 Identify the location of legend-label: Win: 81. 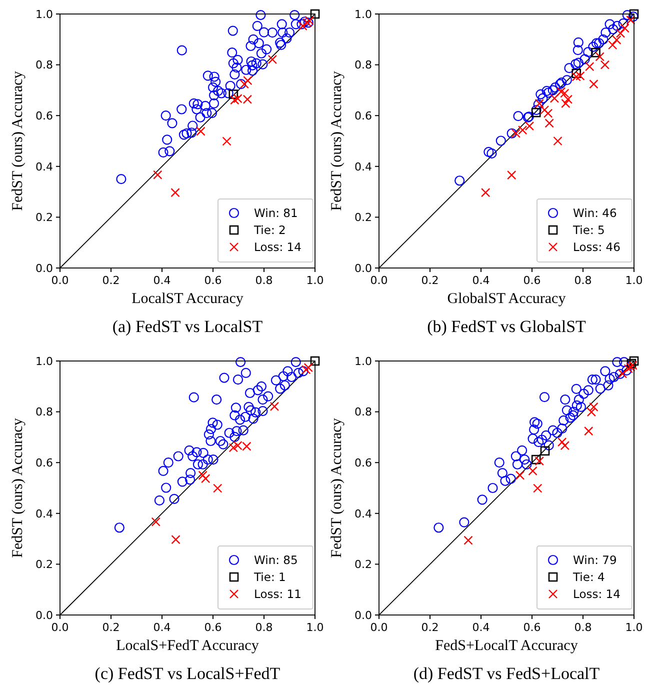
(276, 213).